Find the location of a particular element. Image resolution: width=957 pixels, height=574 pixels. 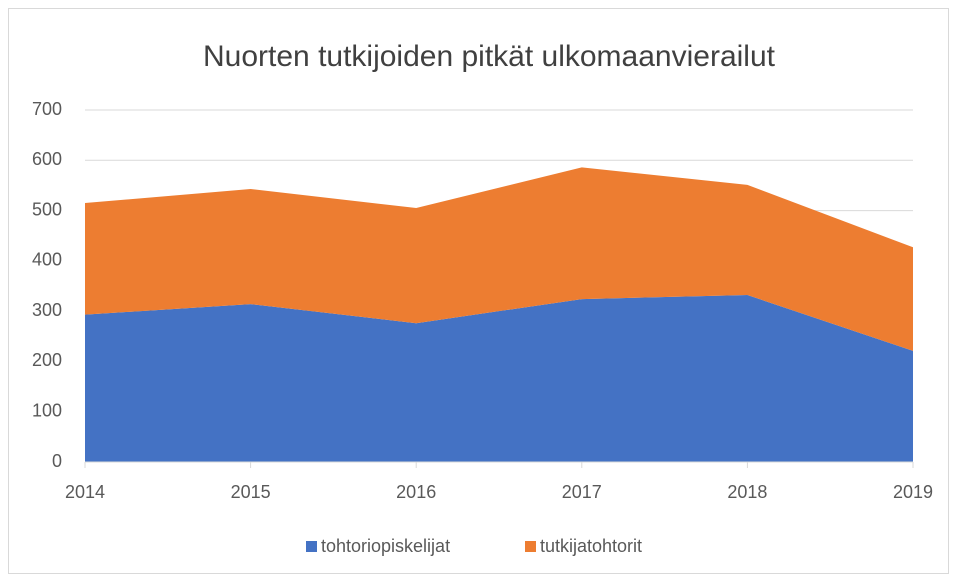

y-tick-label: 0 is located at coordinates (57, 461).